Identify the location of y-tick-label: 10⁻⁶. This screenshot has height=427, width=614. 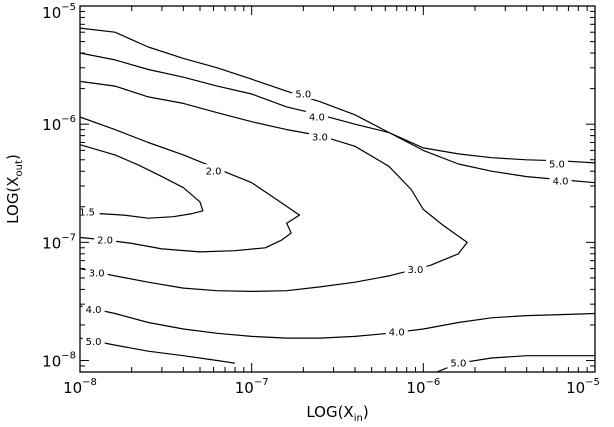
(59, 124).